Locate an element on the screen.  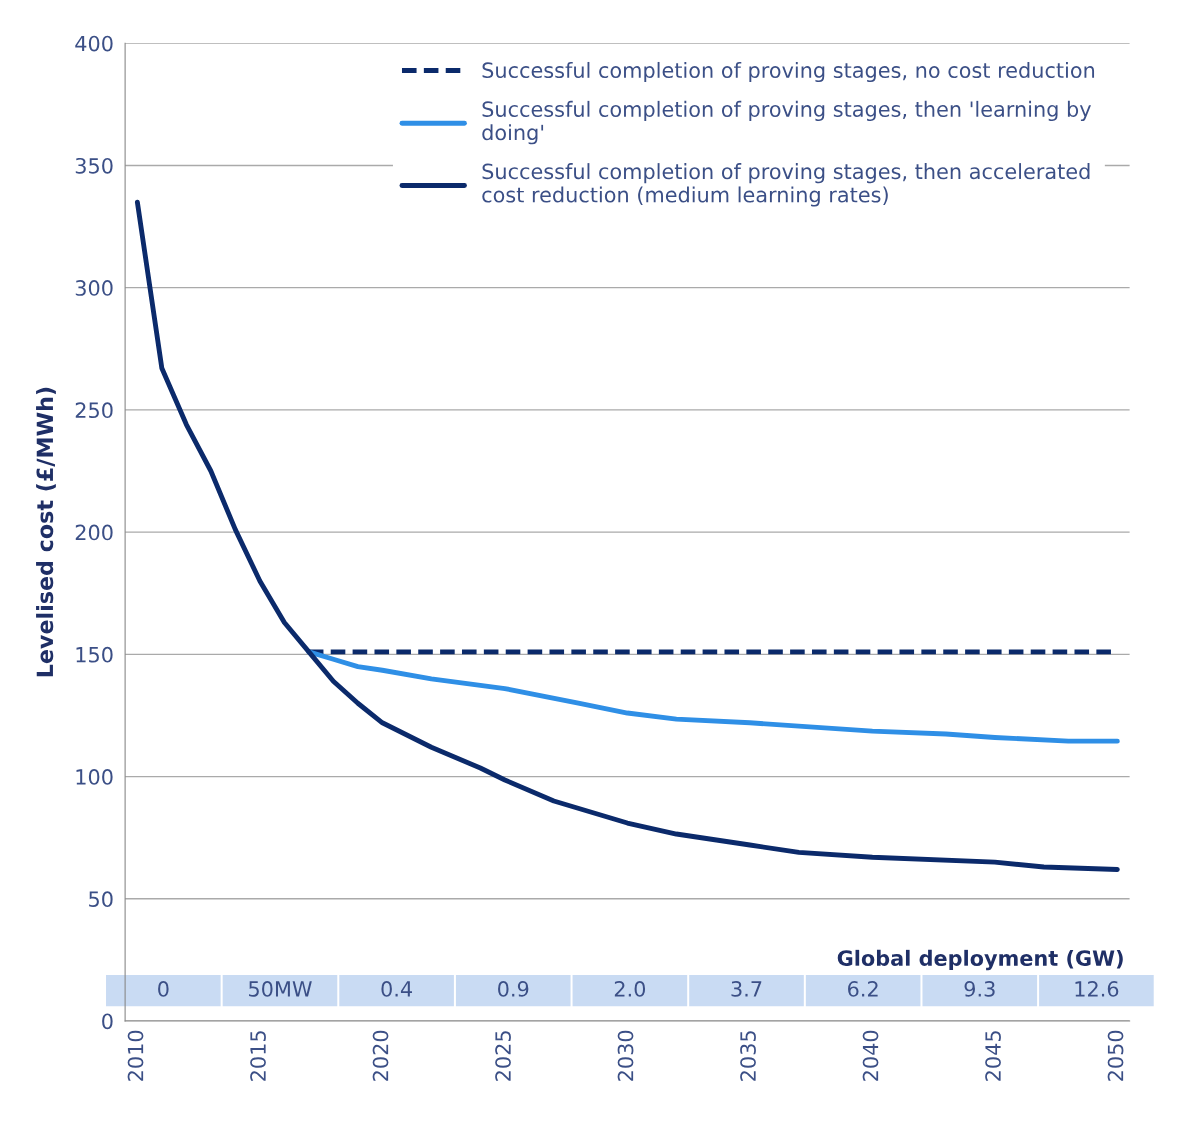
annotation: 0.4 is located at coordinates (397, 989).